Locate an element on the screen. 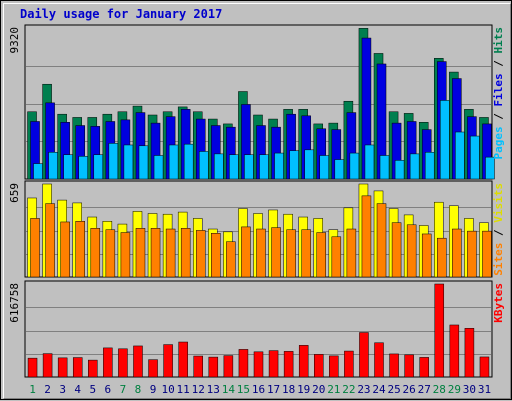  x-tick-day-5: 5 is located at coordinates (92, 389).